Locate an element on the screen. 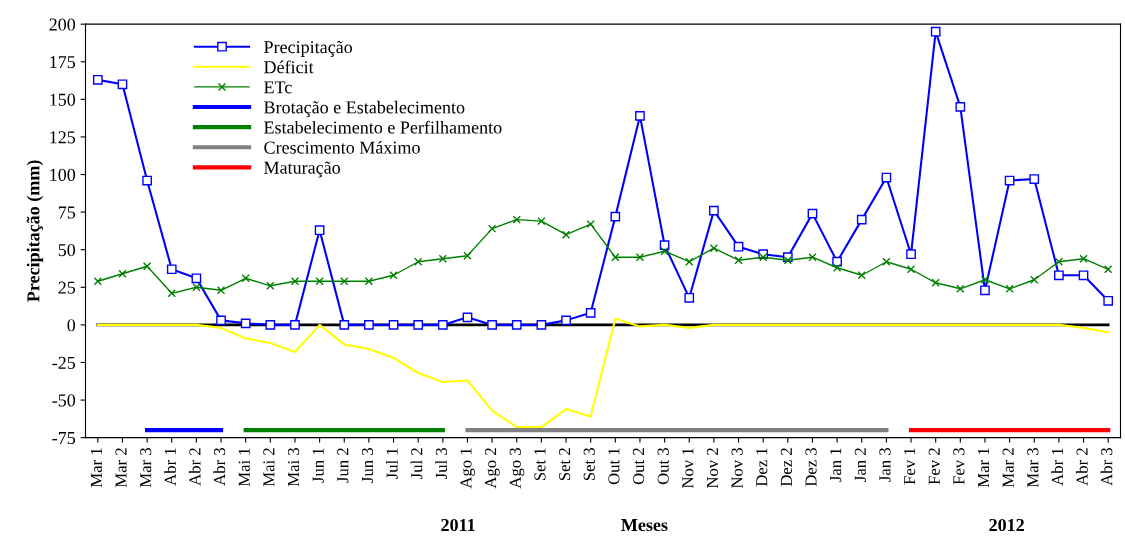 The width and height of the screenshot is (1125, 537). x-tick-label: Dez 2 is located at coordinates (786, 467).